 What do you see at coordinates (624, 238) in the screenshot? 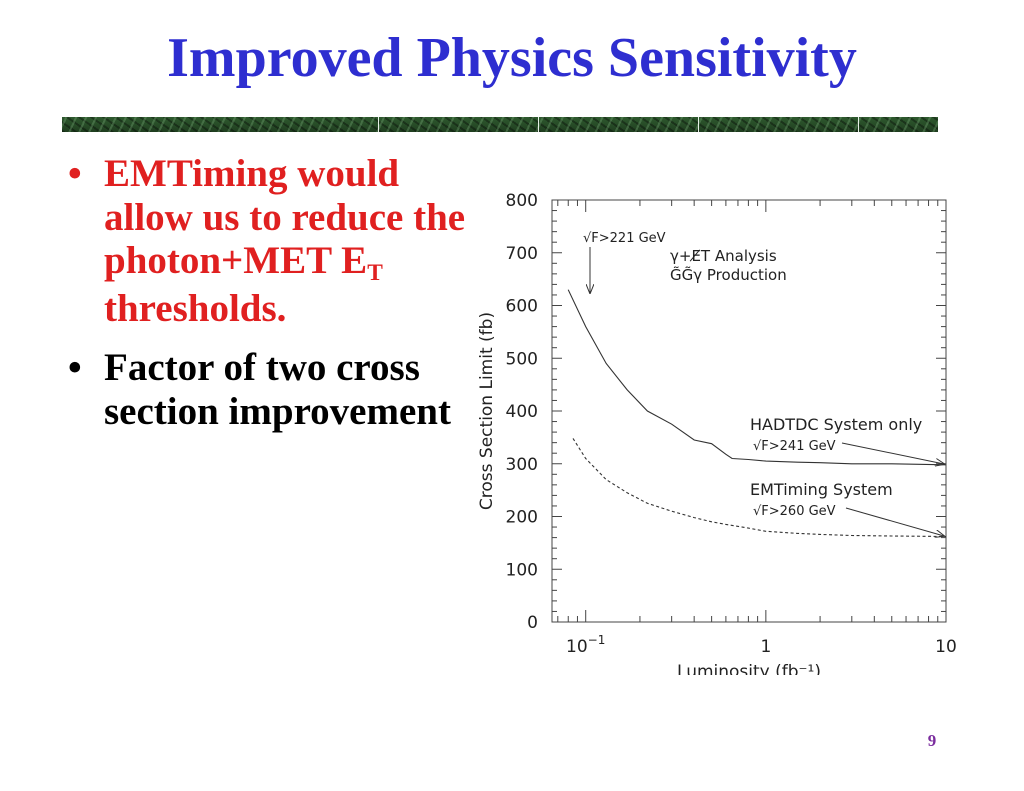
I see `annotation-cut-221: √F>221 GeV` at bounding box center [624, 238].